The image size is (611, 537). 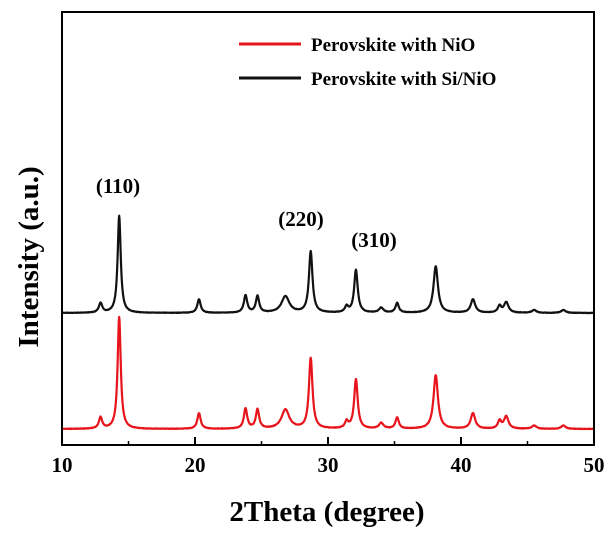 I want to click on peak-label-220: (220), so click(x=301, y=219).